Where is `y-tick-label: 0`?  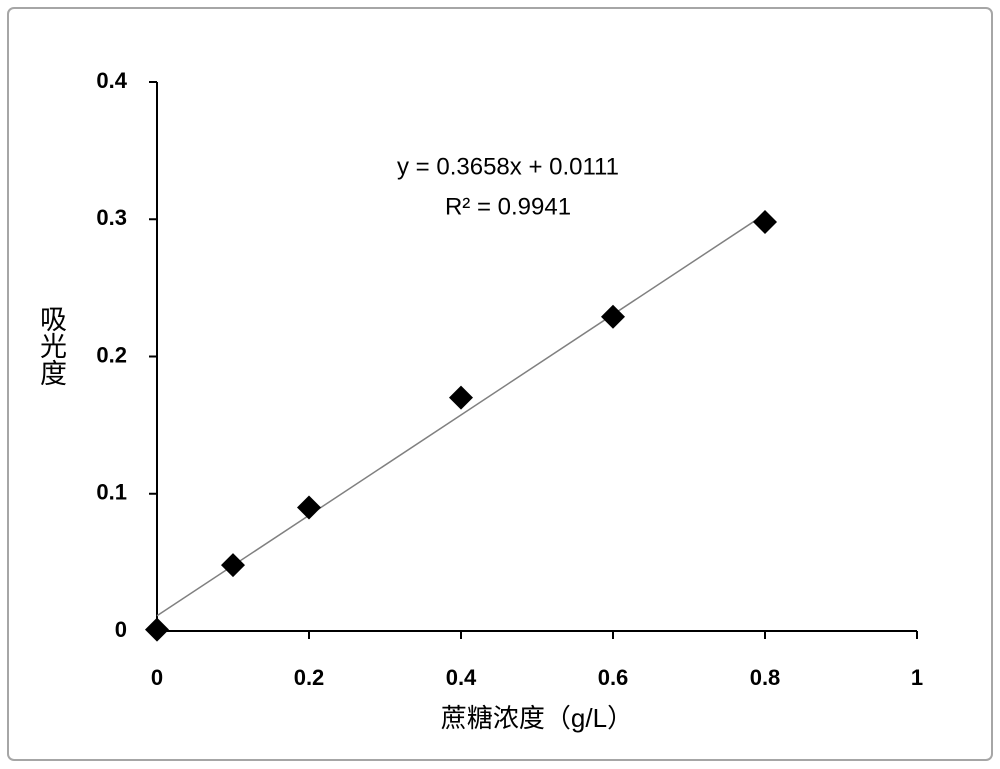
y-tick-label: 0 is located at coordinates (121, 629).